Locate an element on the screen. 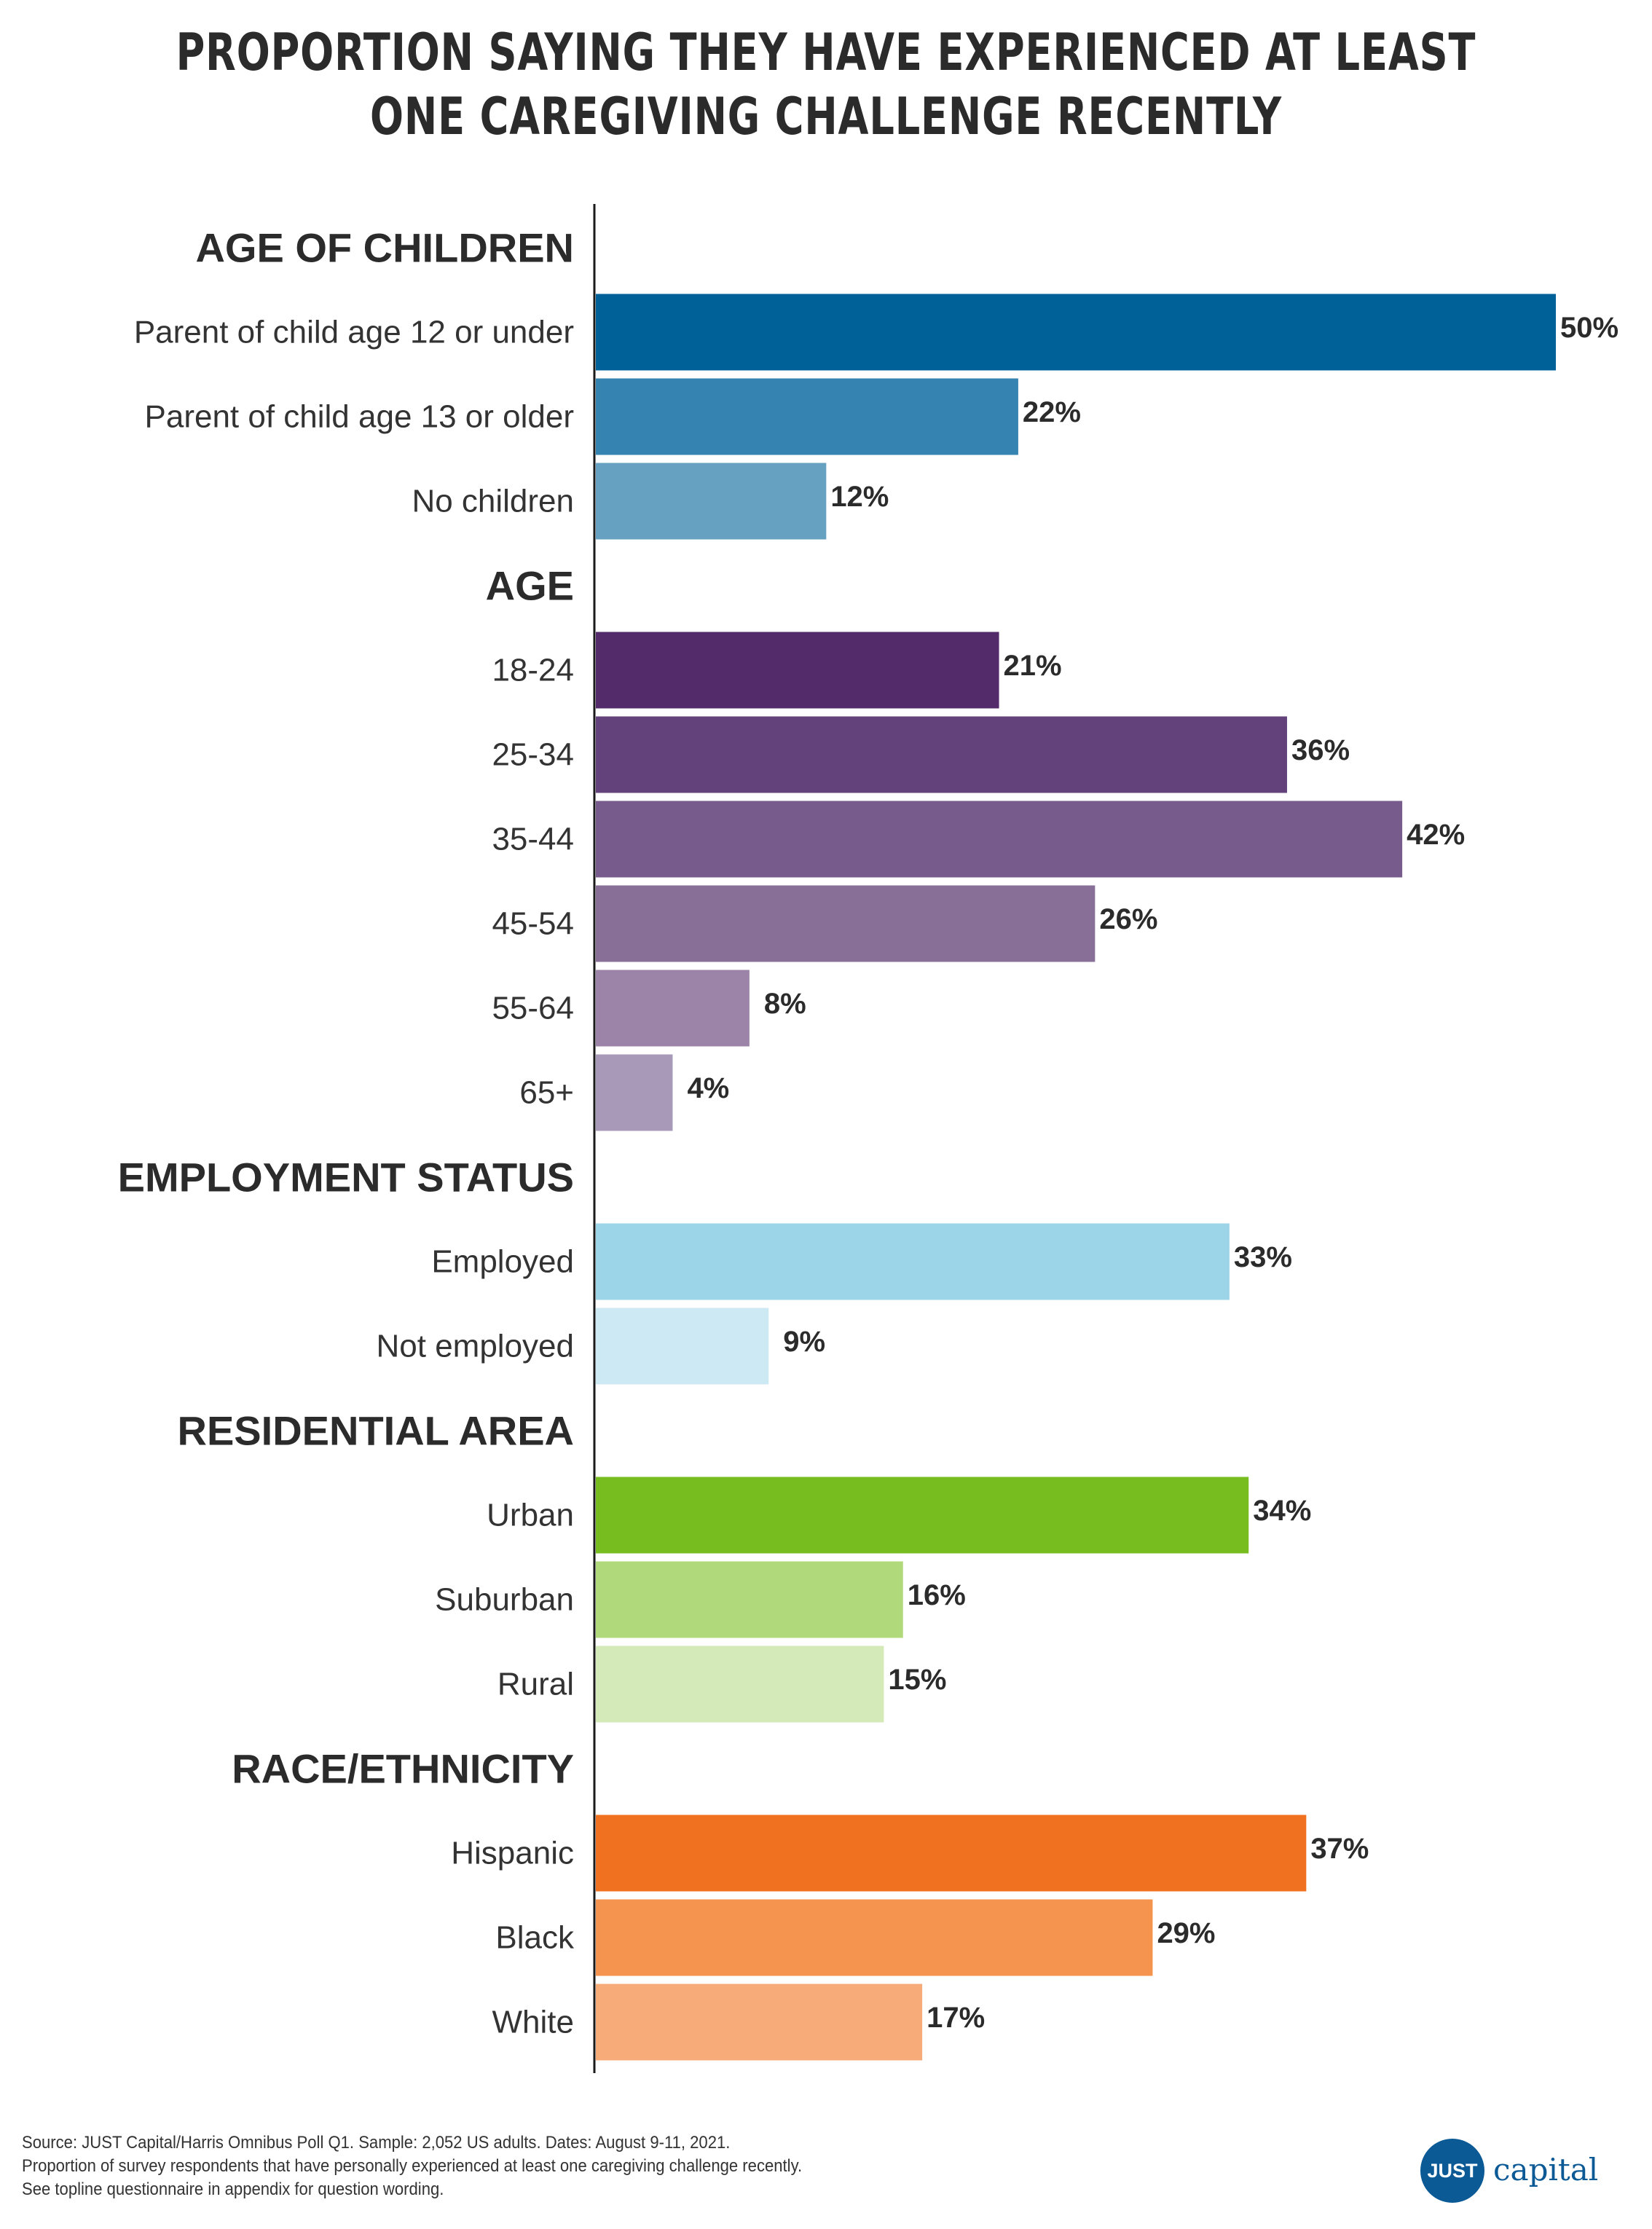 Image resolution: width=1652 pixels, height=2229 pixels. value-label: 17% is located at coordinates (956, 2018).